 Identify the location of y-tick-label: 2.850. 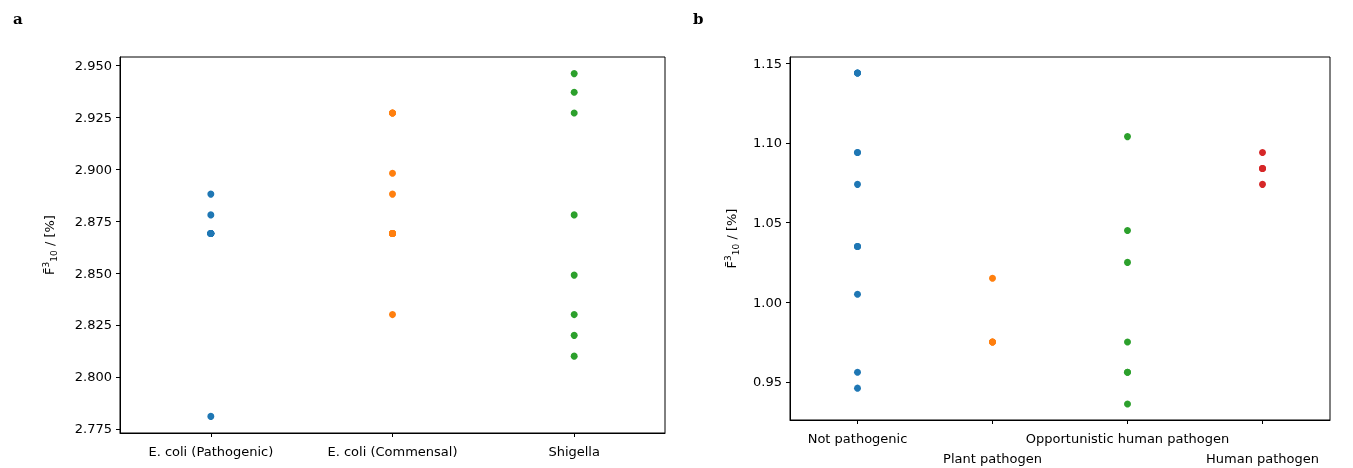
(93, 273).